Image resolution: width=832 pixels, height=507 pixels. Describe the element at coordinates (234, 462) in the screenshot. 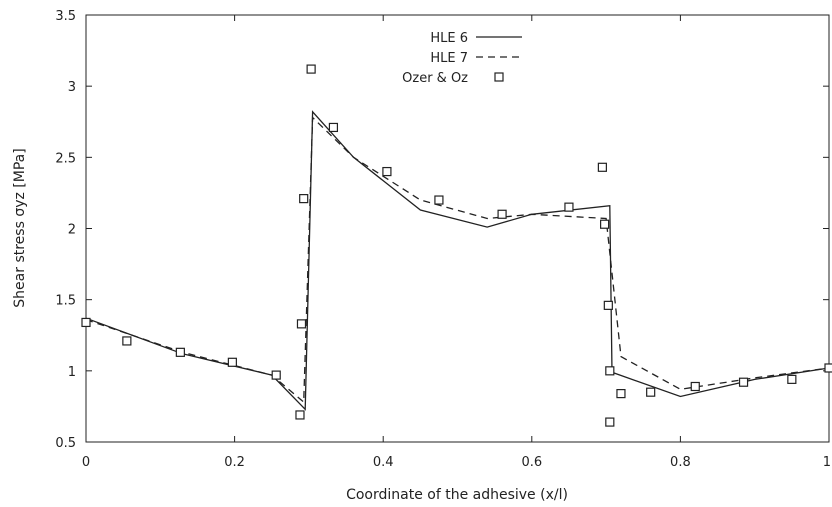

I see `x-tick-label: 0.2` at that location.